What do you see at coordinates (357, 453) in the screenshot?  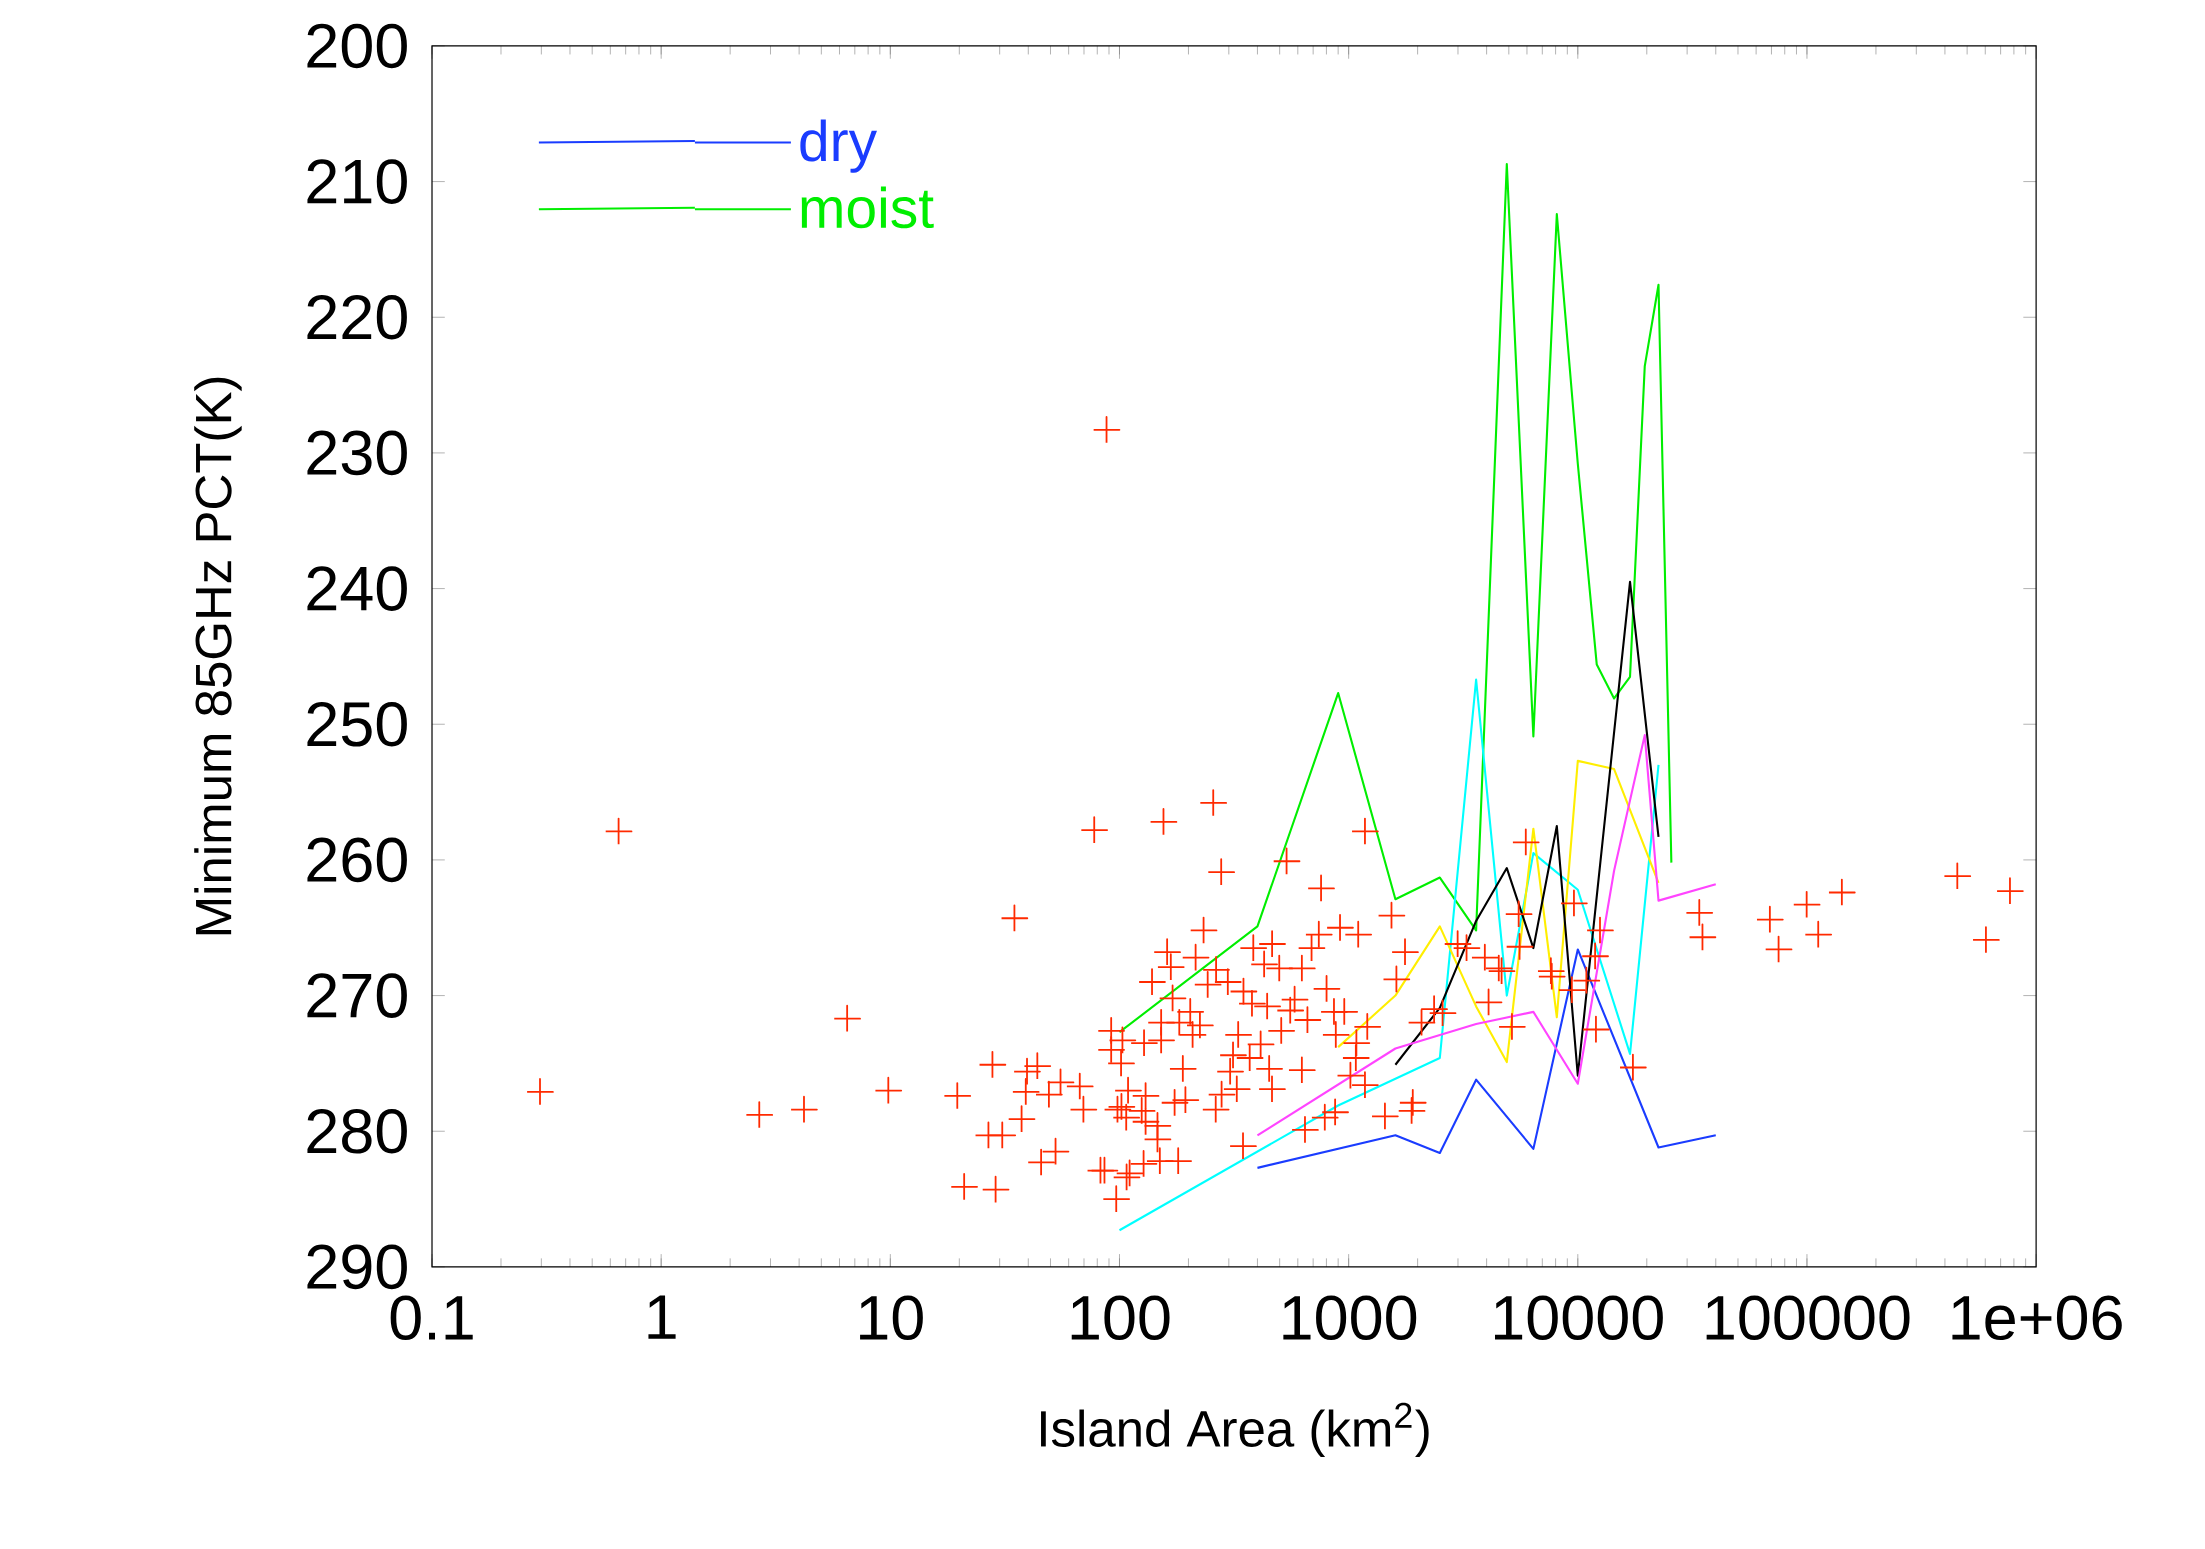 I see `y-tick-label: 230` at bounding box center [357, 453].